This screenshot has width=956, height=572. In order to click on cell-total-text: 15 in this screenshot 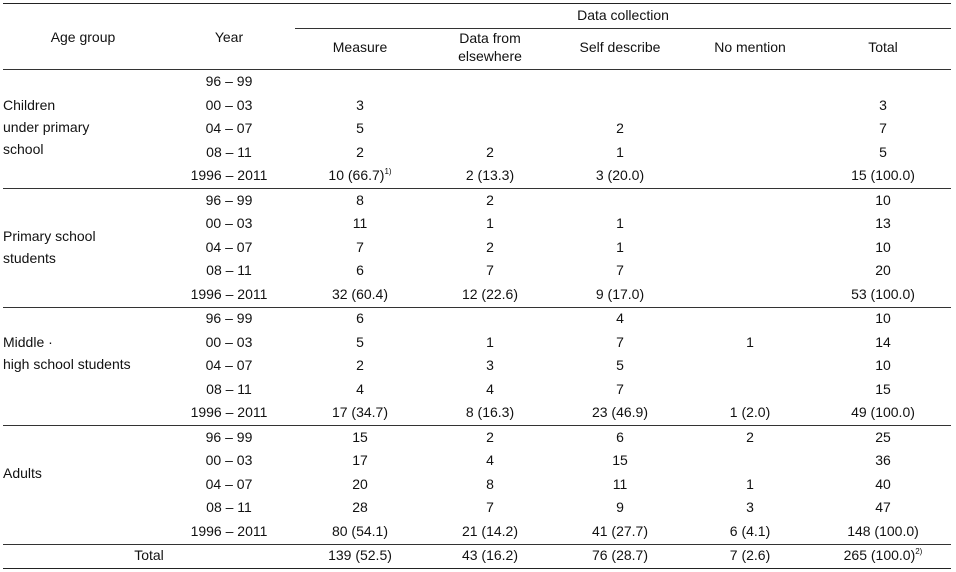, I will do `click(883, 388)`.